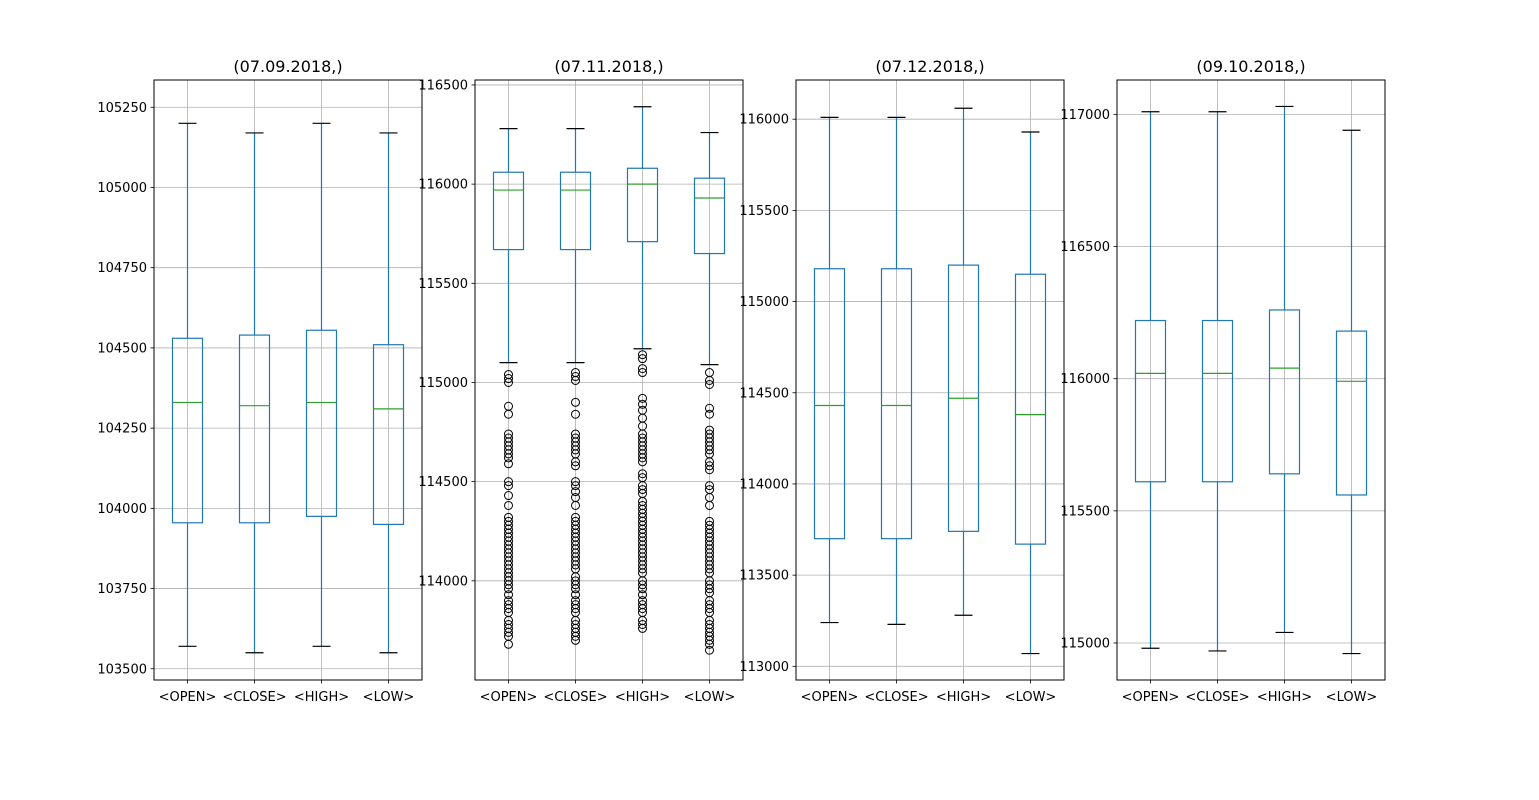 The height and width of the screenshot is (800, 1539). What do you see at coordinates (287, 66) in the screenshot?
I see `subplot-title: (07.09.2018,)` at bounding box center [287, 66].